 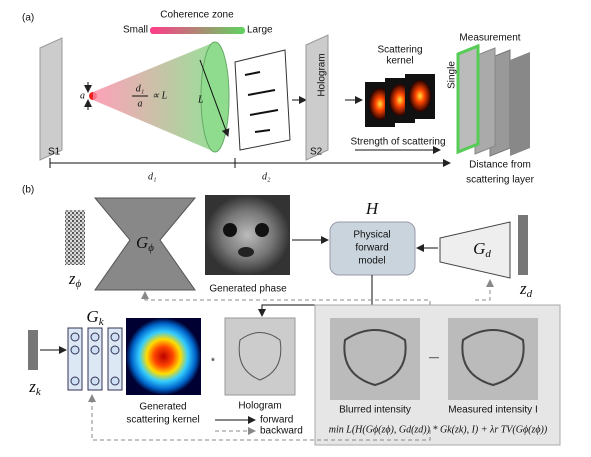 What do you see at coordinates (160, 95) in the screenshot?
I see `text: ∝ L` at bounding box center [160, 95].